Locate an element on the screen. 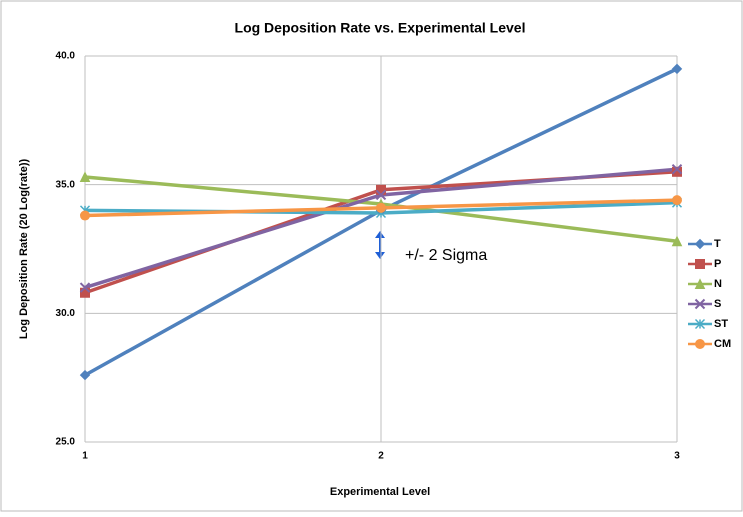 The width and height of the screenshot is (743, 517). y-tick-label: 35.0 is located at coordinates (66, 184).